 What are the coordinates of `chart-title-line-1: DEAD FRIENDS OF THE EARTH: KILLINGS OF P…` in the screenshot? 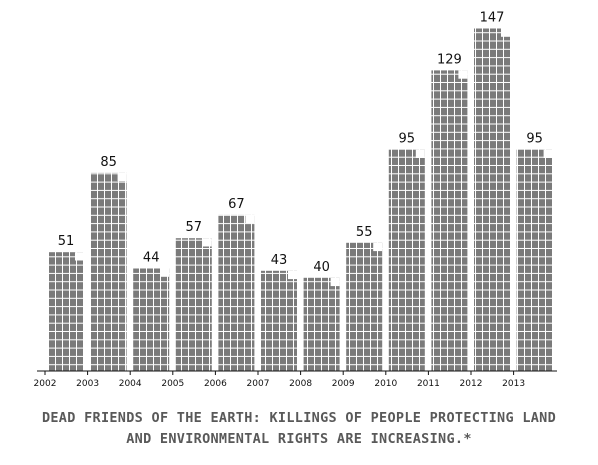 It's located at (299, 418).